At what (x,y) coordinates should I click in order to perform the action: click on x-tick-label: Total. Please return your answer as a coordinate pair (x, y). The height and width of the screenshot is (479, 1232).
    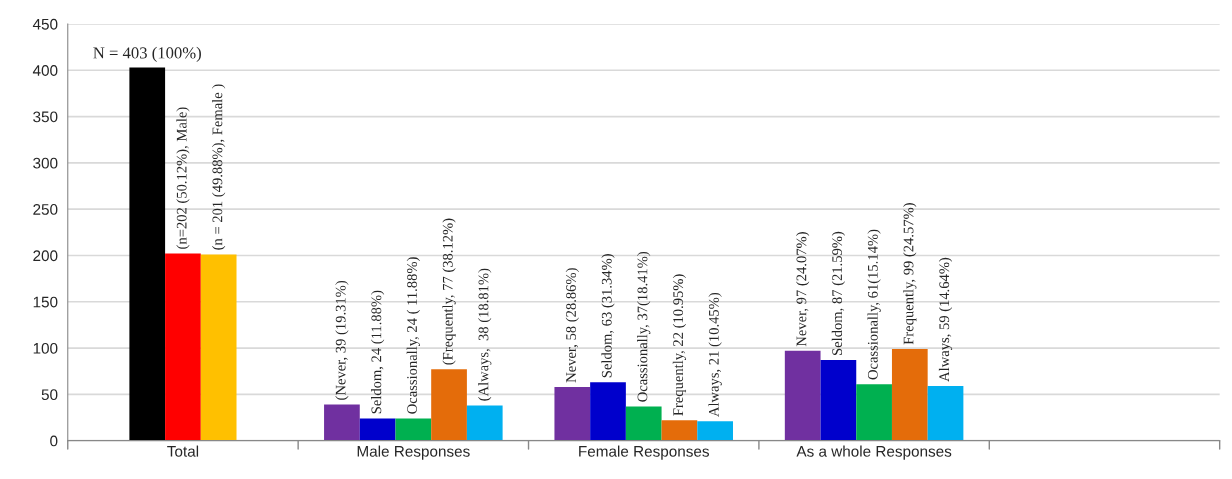
    Looking at the image, I should click on (183, 451).